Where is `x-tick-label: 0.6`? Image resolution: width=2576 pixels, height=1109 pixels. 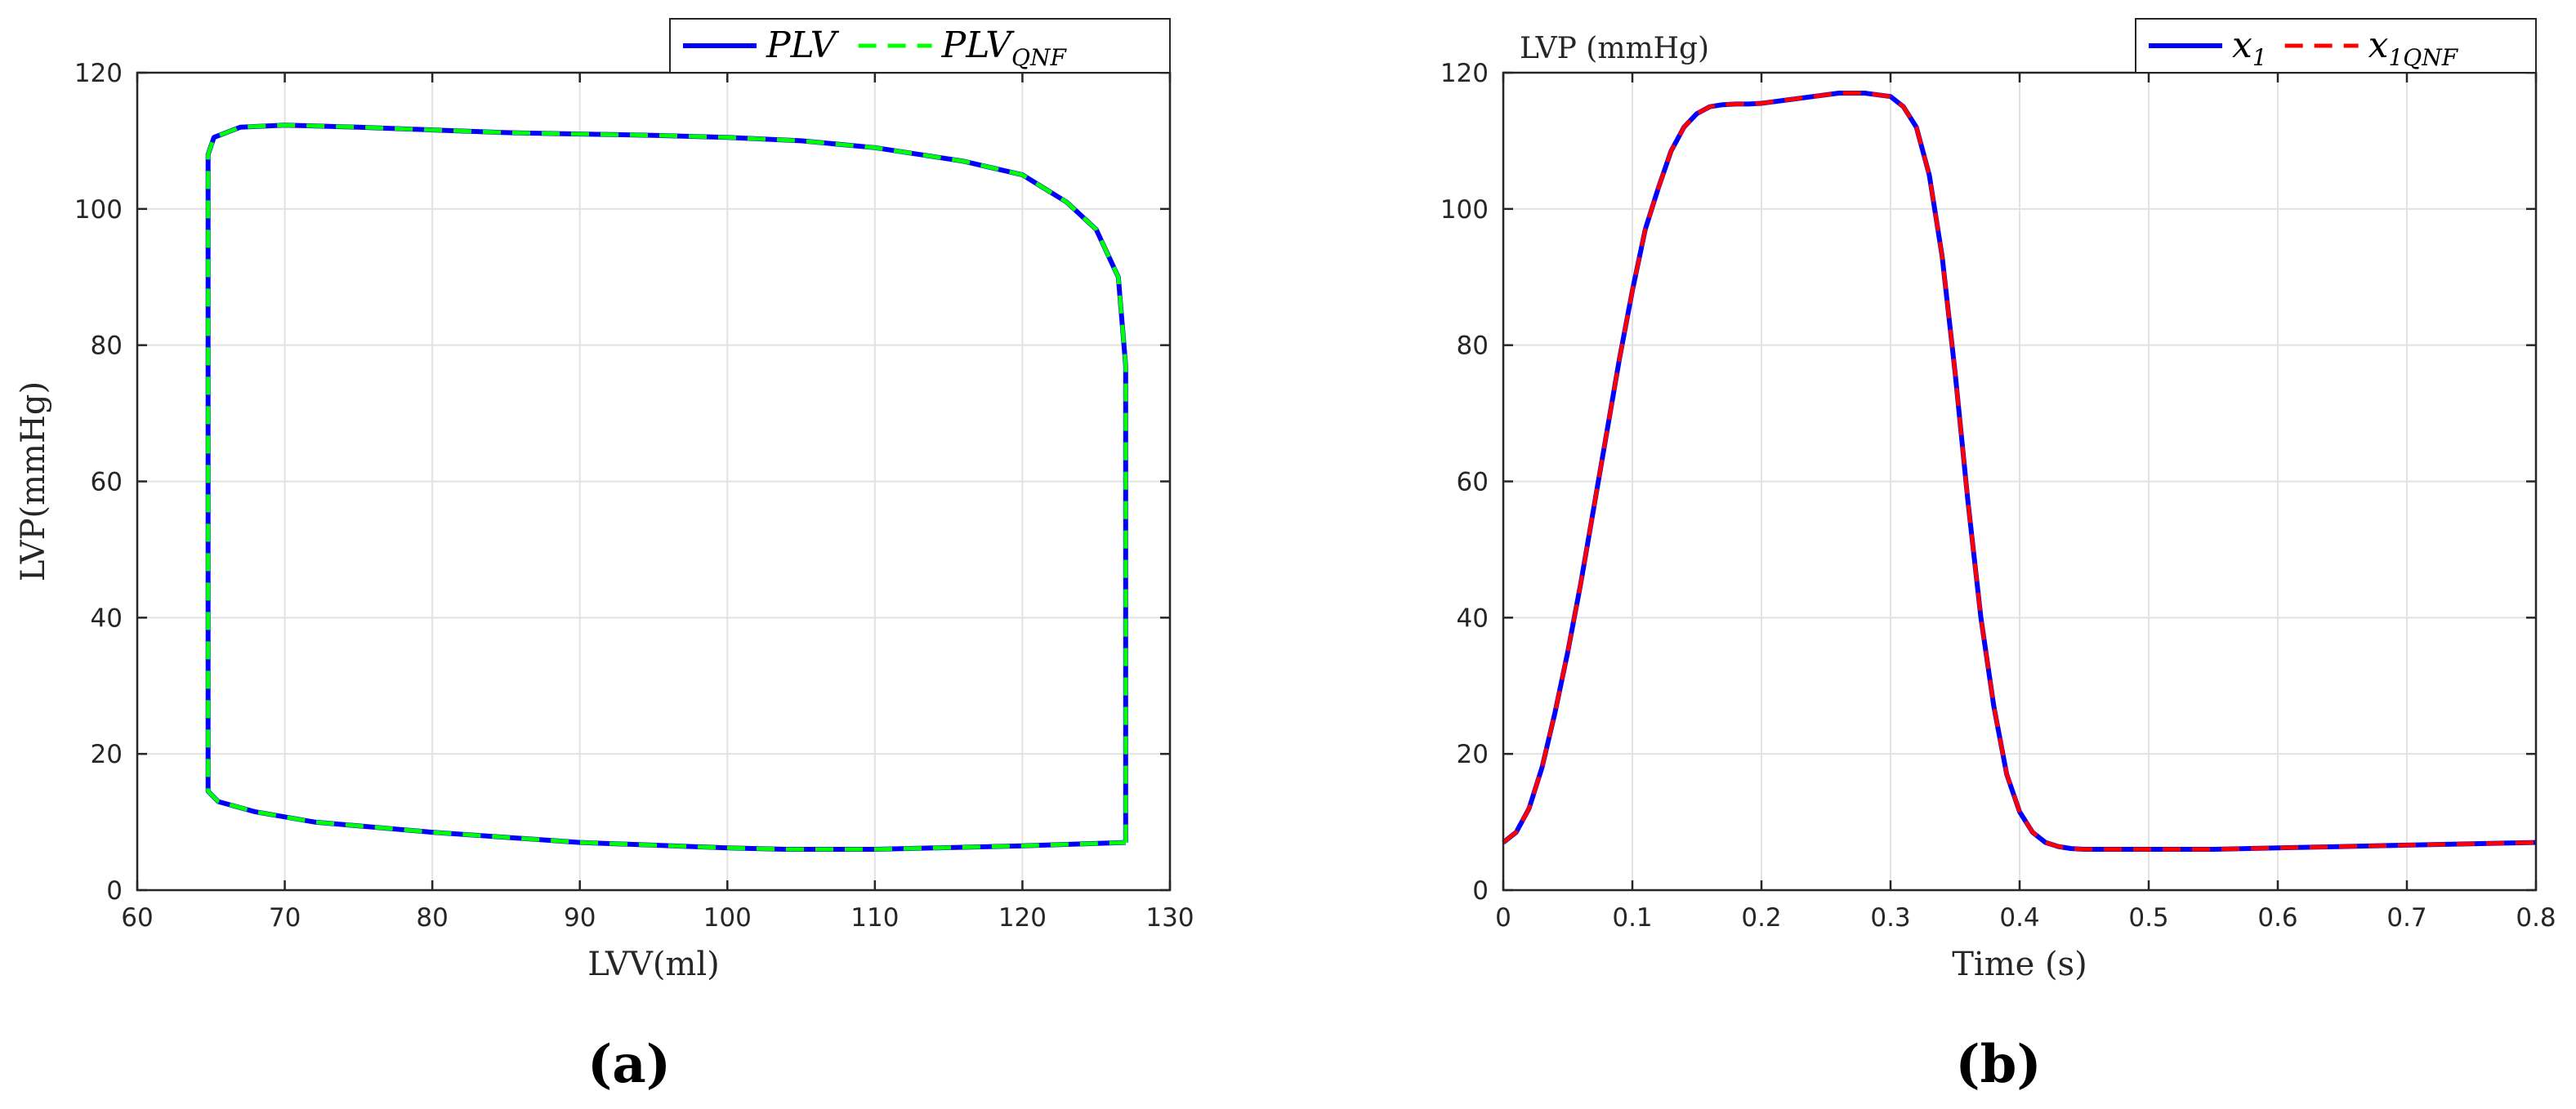 x-tick-label: 0.6 is located at coordinates (2277, 918).